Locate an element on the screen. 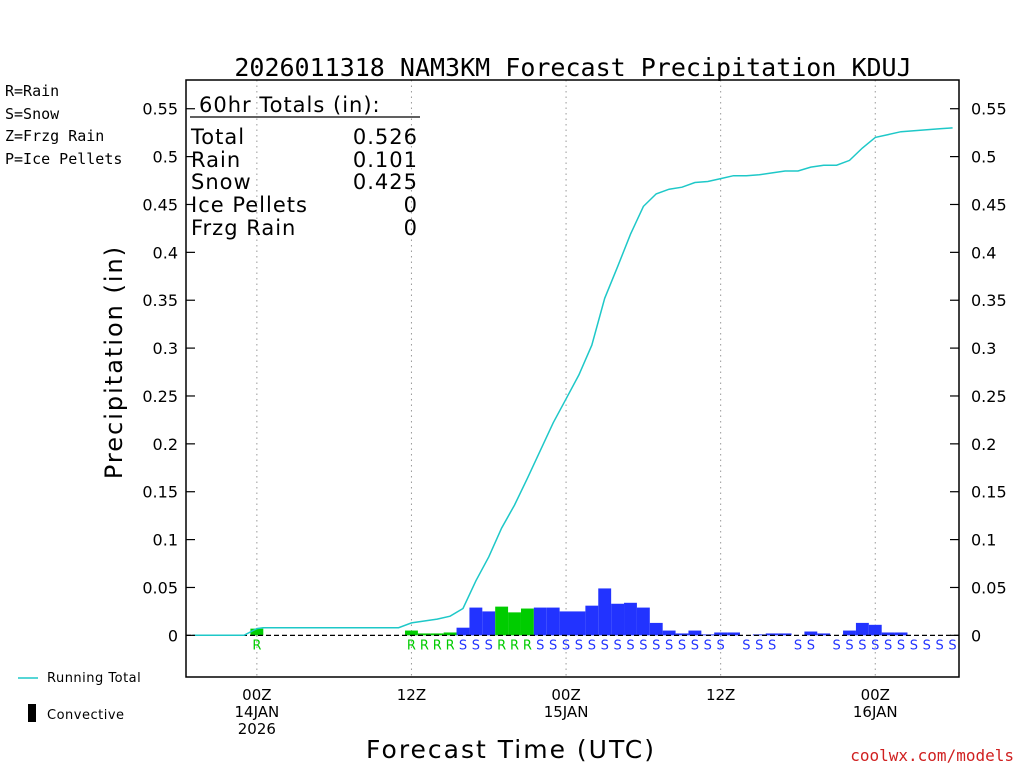  totals-value-frzg-rain: 0 is located at coordinates (411, 228).